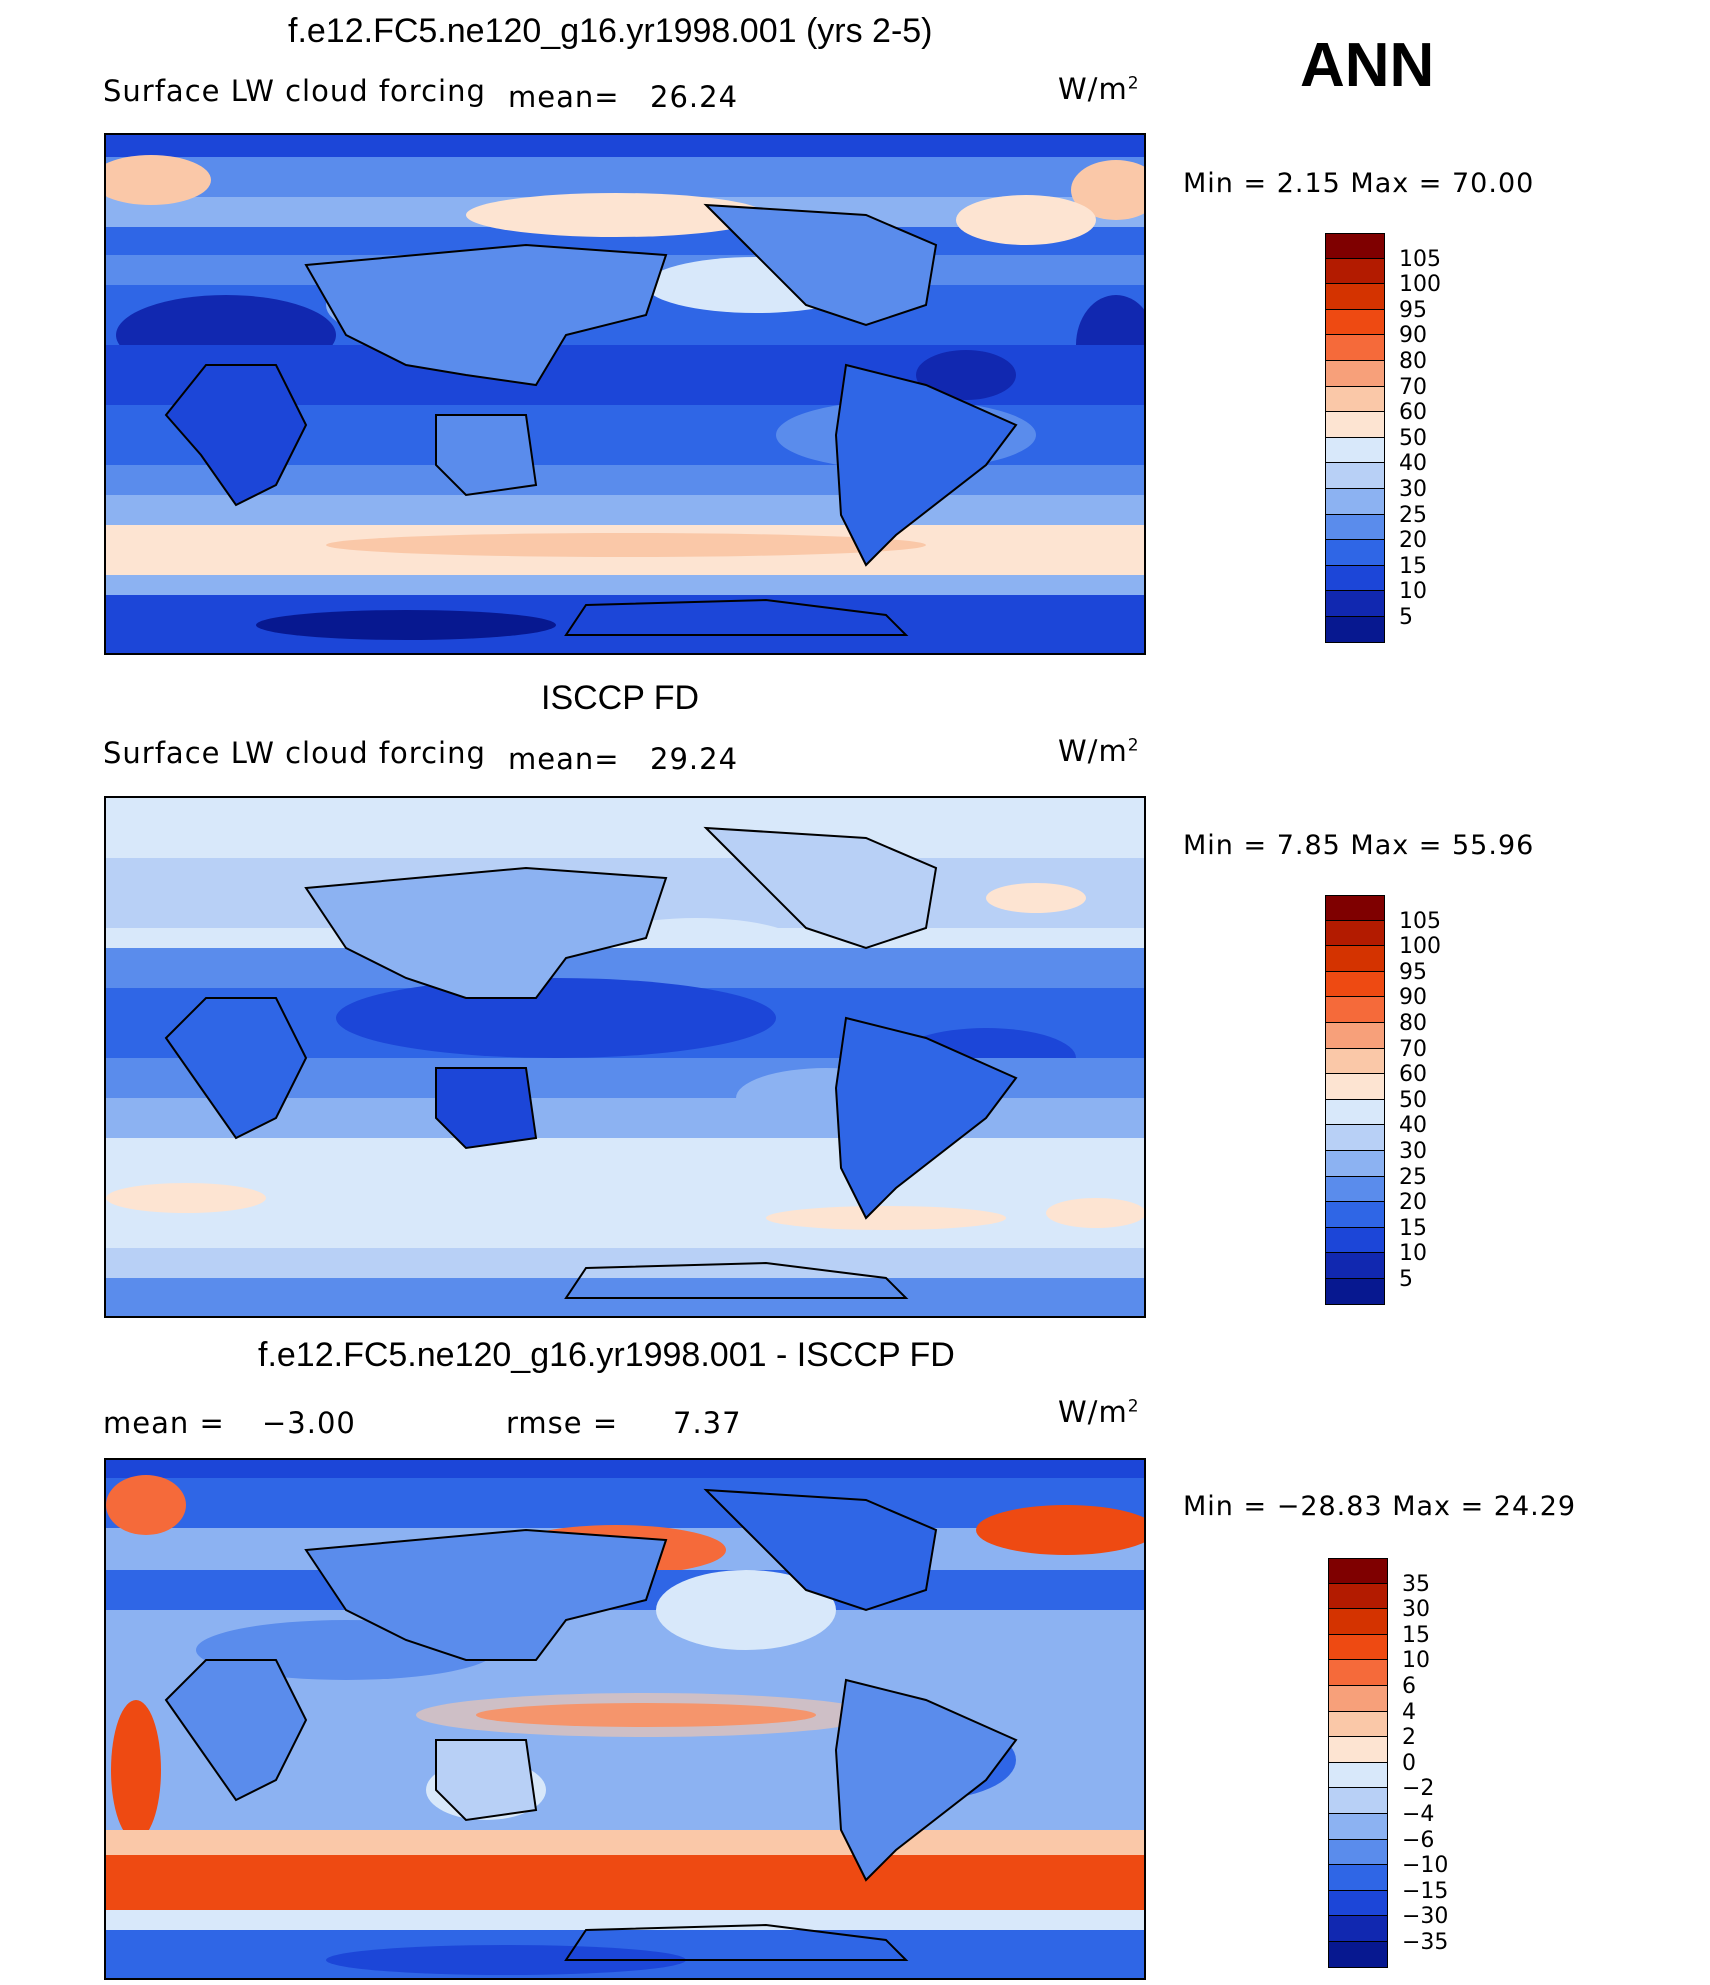  What do you see at coordinates (694, 97) in the screenshot?
I see `panel1-mean-value: 26.24` at bounding box center [694, 97].